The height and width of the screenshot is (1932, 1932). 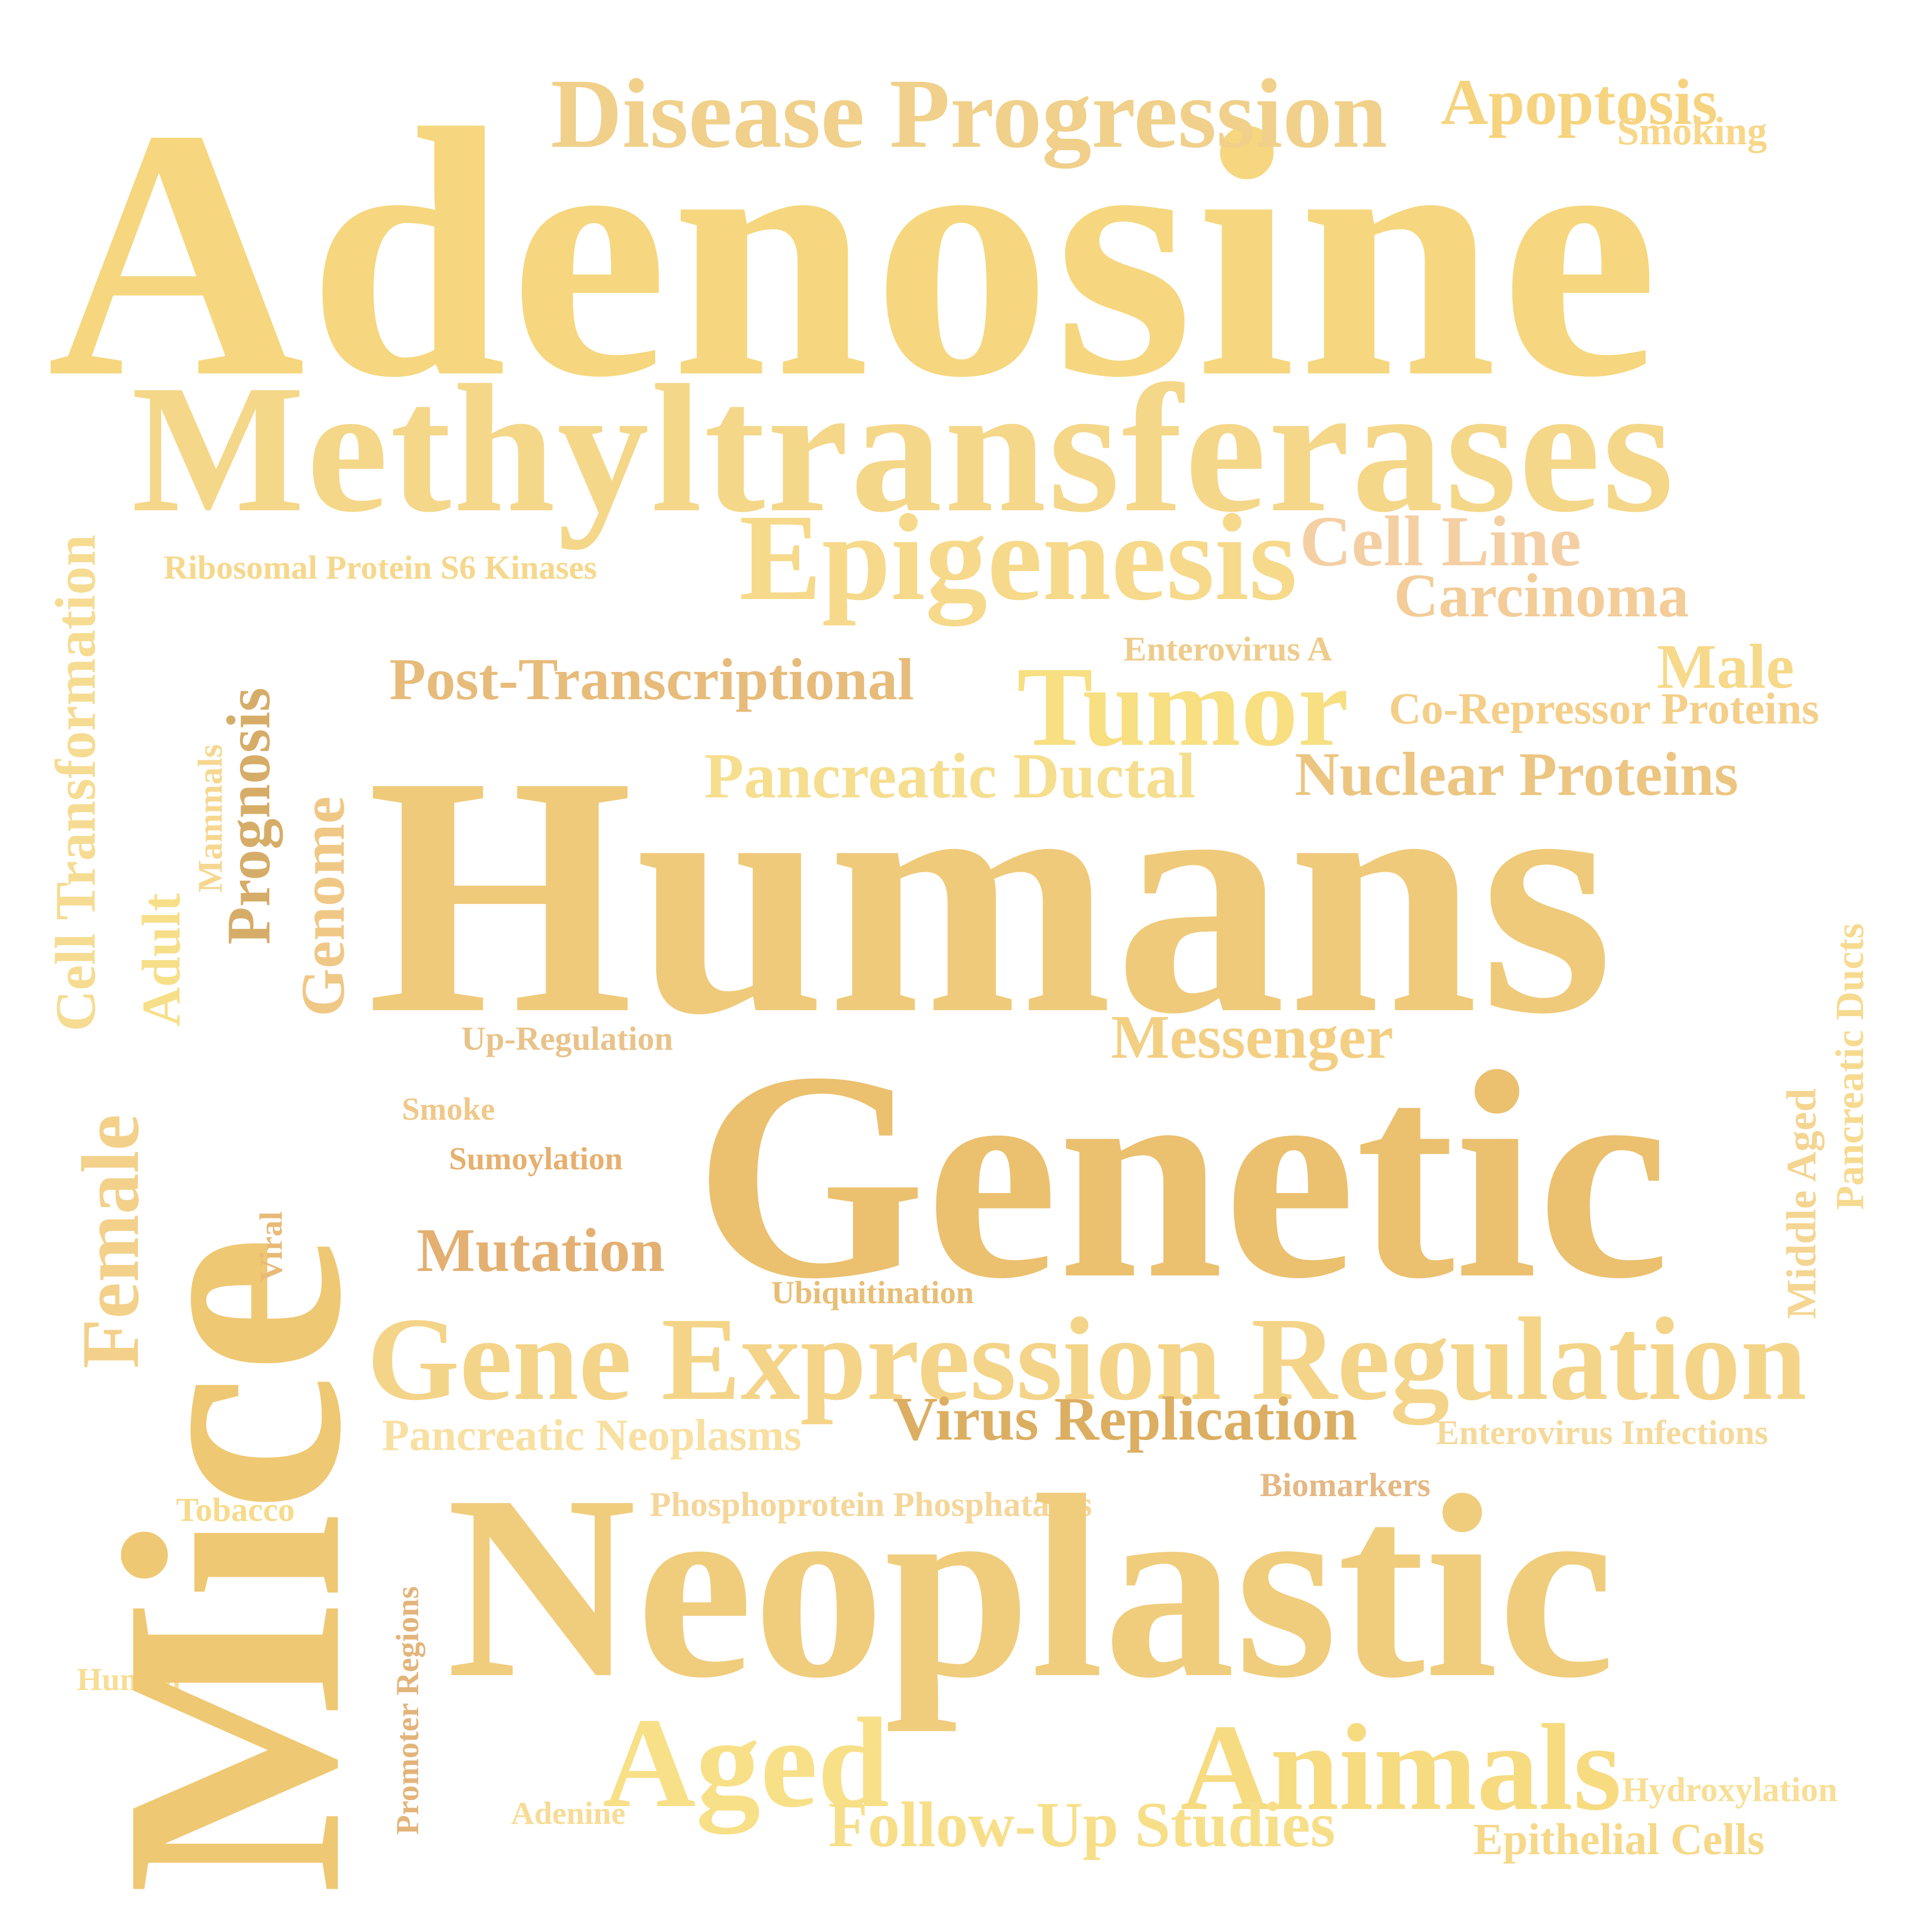 I want to click on word-biomarkers: Biomarkers, so click(x=1345, y=1485).